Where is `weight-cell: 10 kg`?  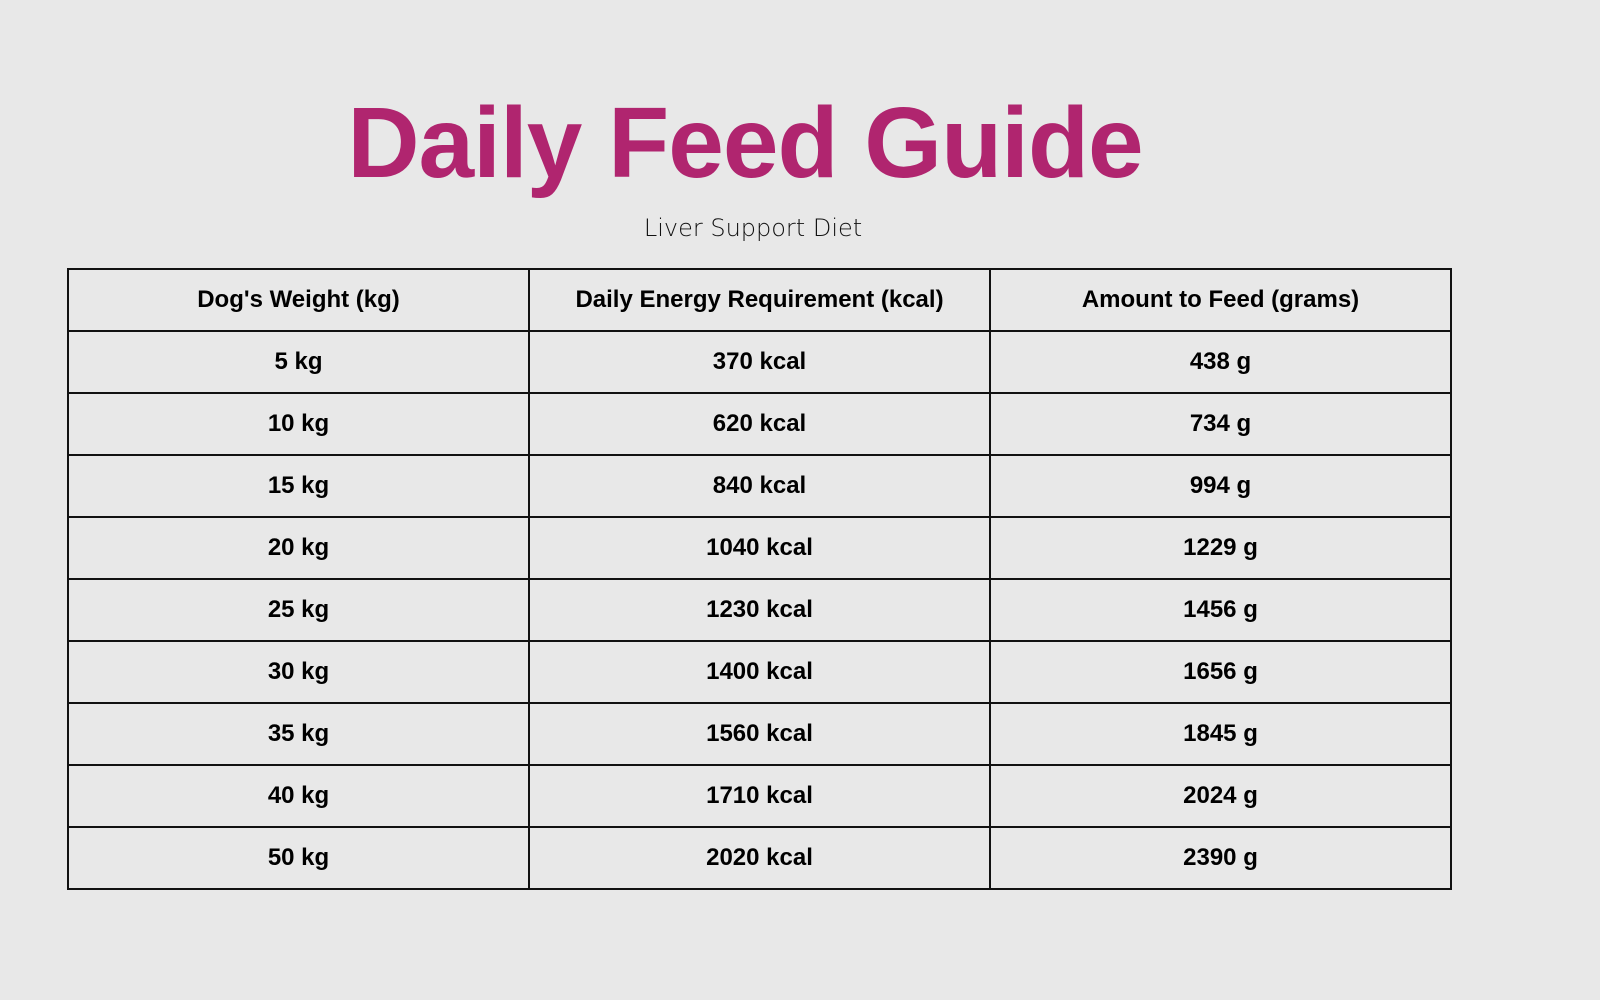 weight-cell: 10 kg is located at coordinates (298, 424).